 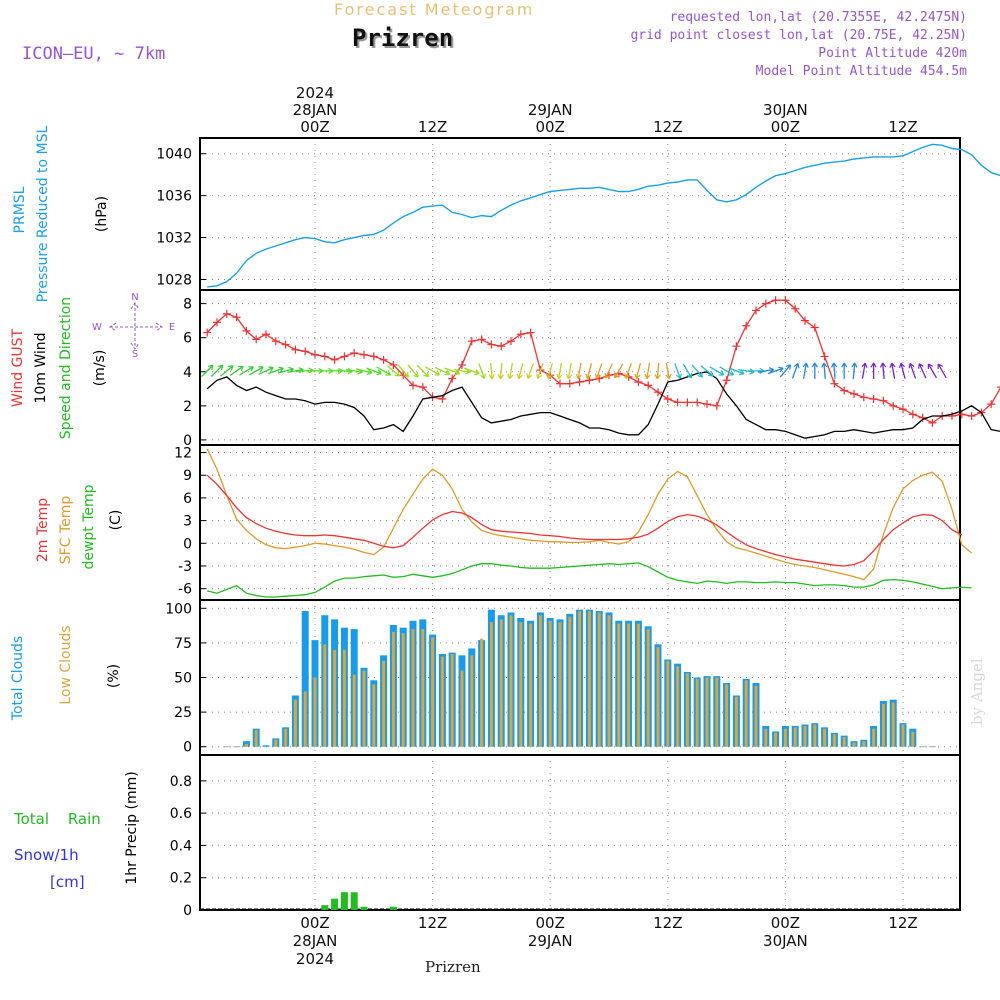 What do you see at coordinates (977, 691) in the screenshot?
I see `watermark: by Angel` at bounding box center [977, 691].